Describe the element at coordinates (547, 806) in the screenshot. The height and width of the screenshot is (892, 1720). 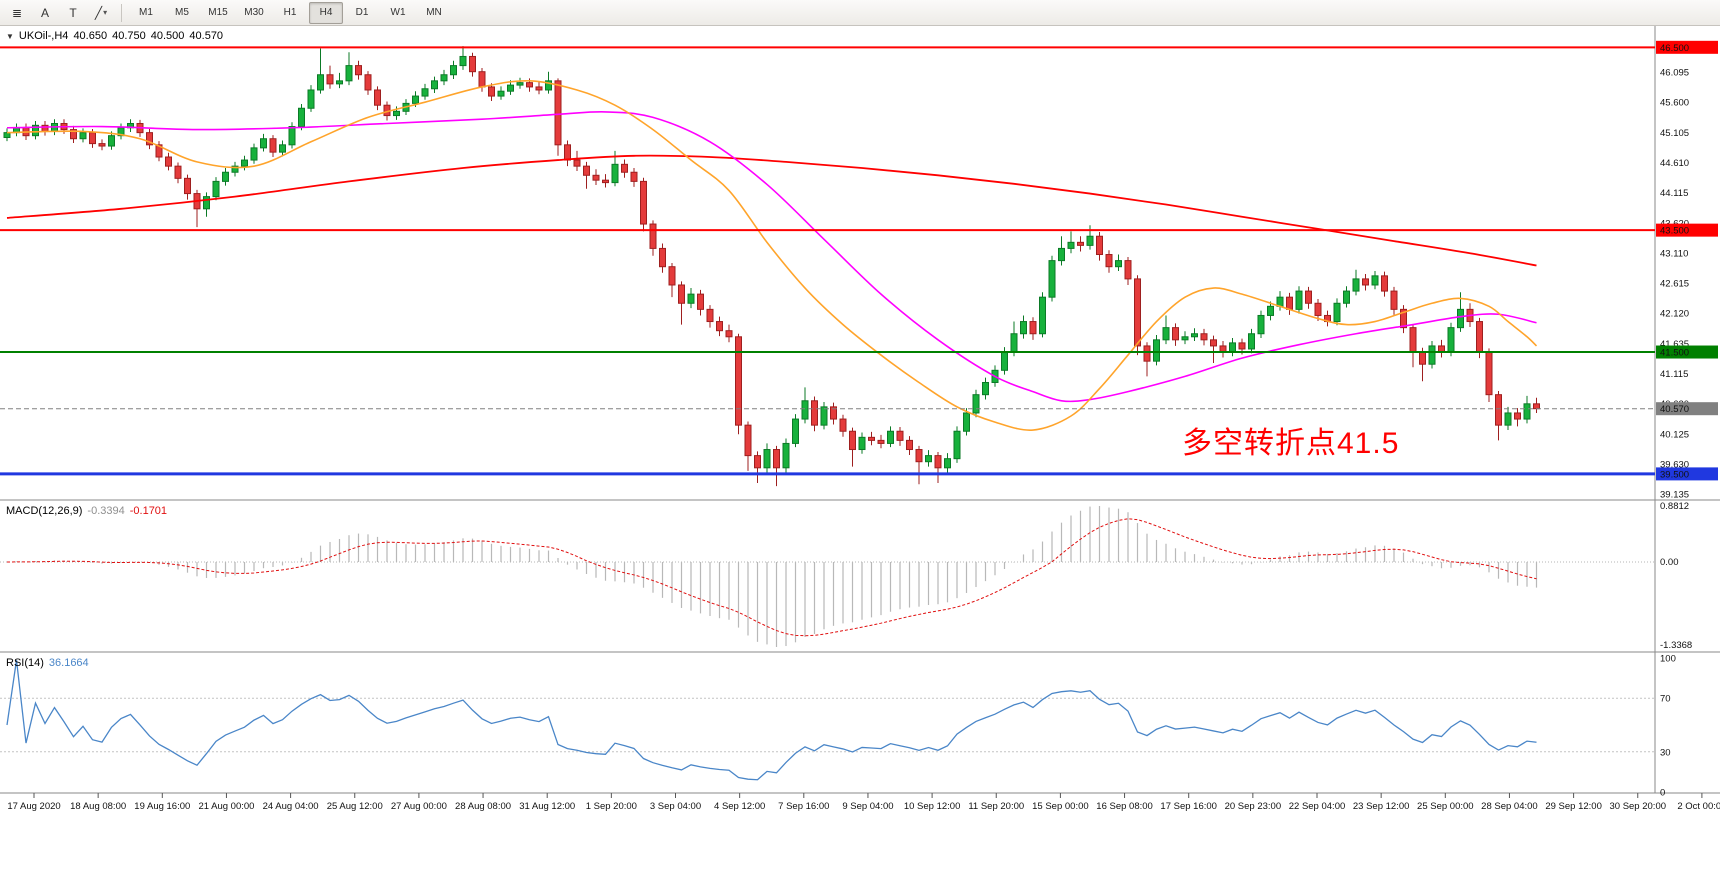
I see `svg-text: 31 Aug 12:00` at that location.